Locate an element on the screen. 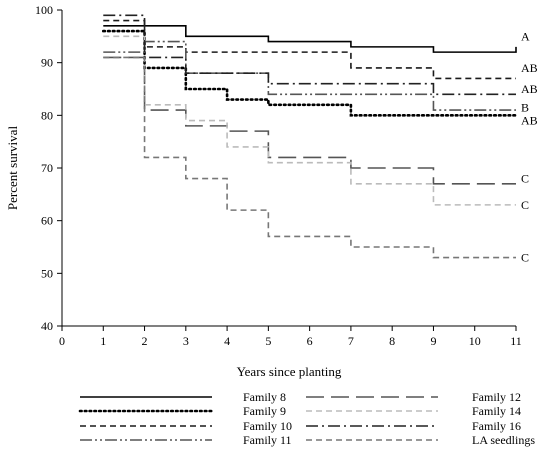  legend-label: Family 16 is located at coordinates (496, 426).